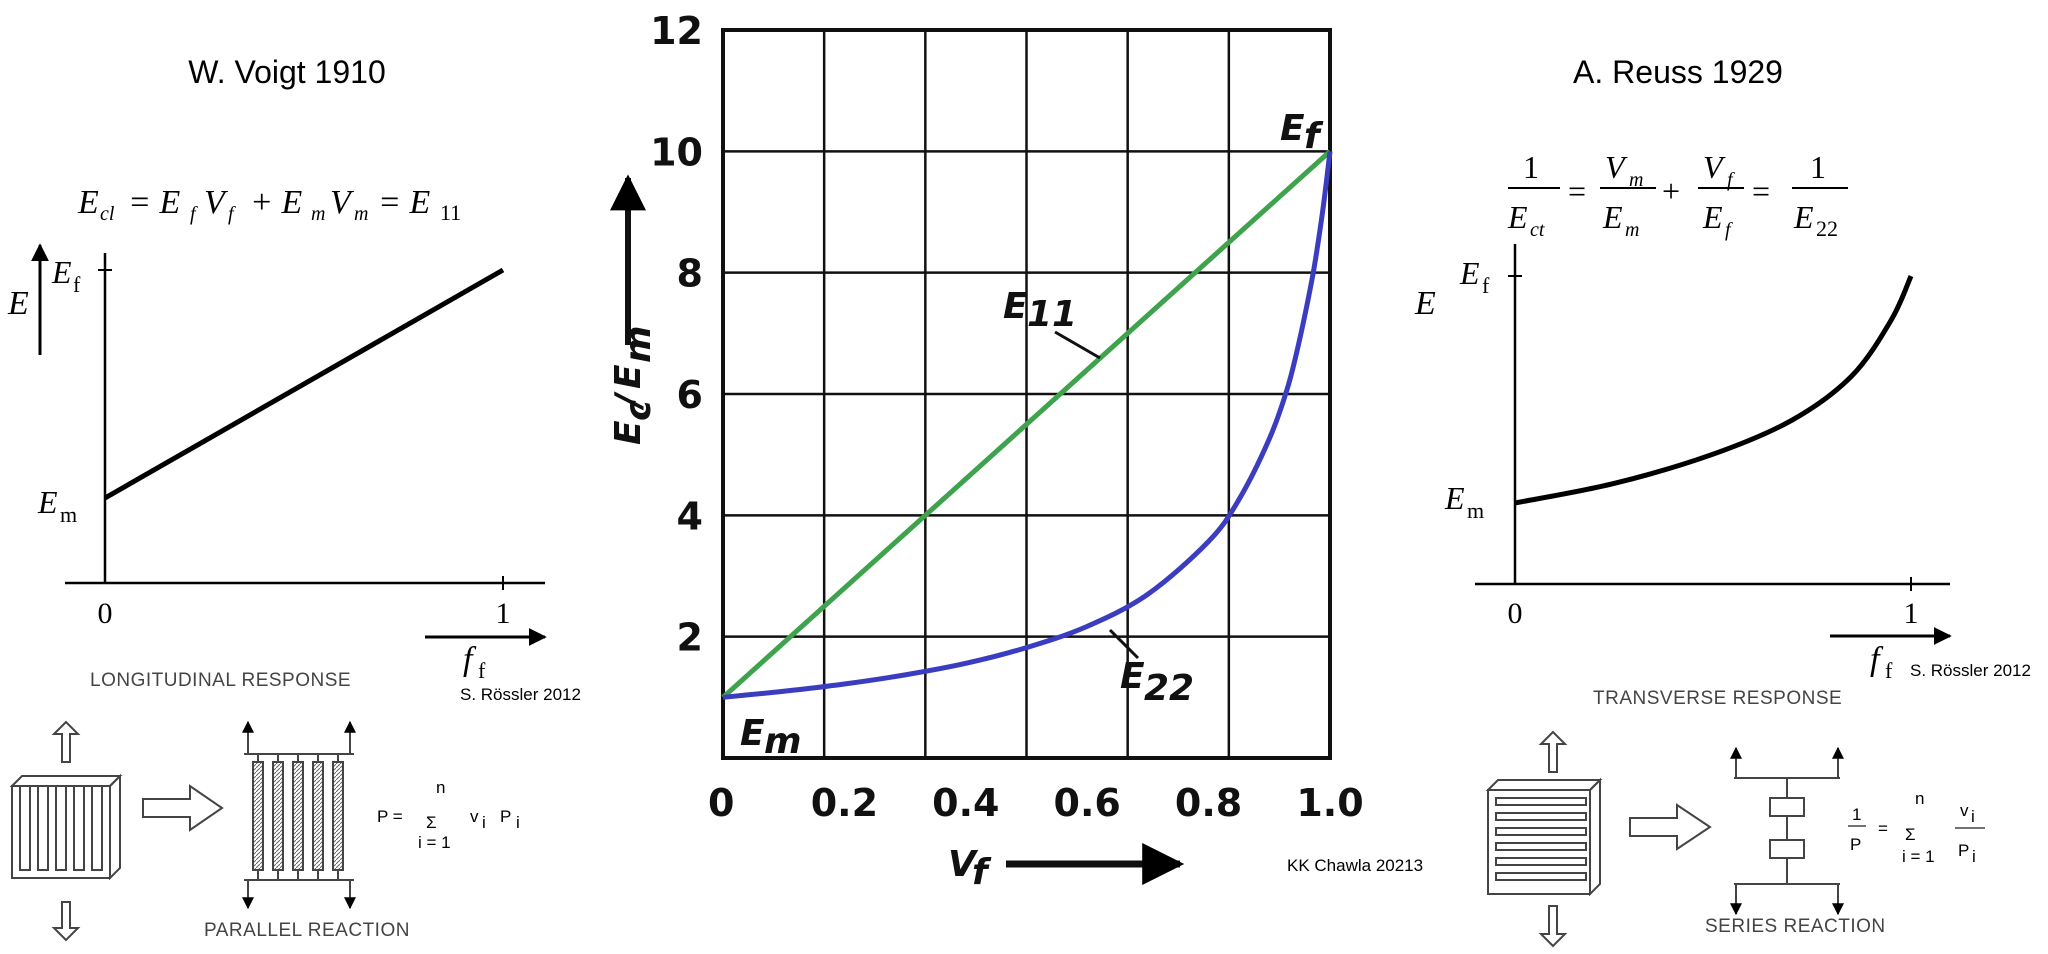  I want to click on svg-text: i = 1, so click(1918, 856).